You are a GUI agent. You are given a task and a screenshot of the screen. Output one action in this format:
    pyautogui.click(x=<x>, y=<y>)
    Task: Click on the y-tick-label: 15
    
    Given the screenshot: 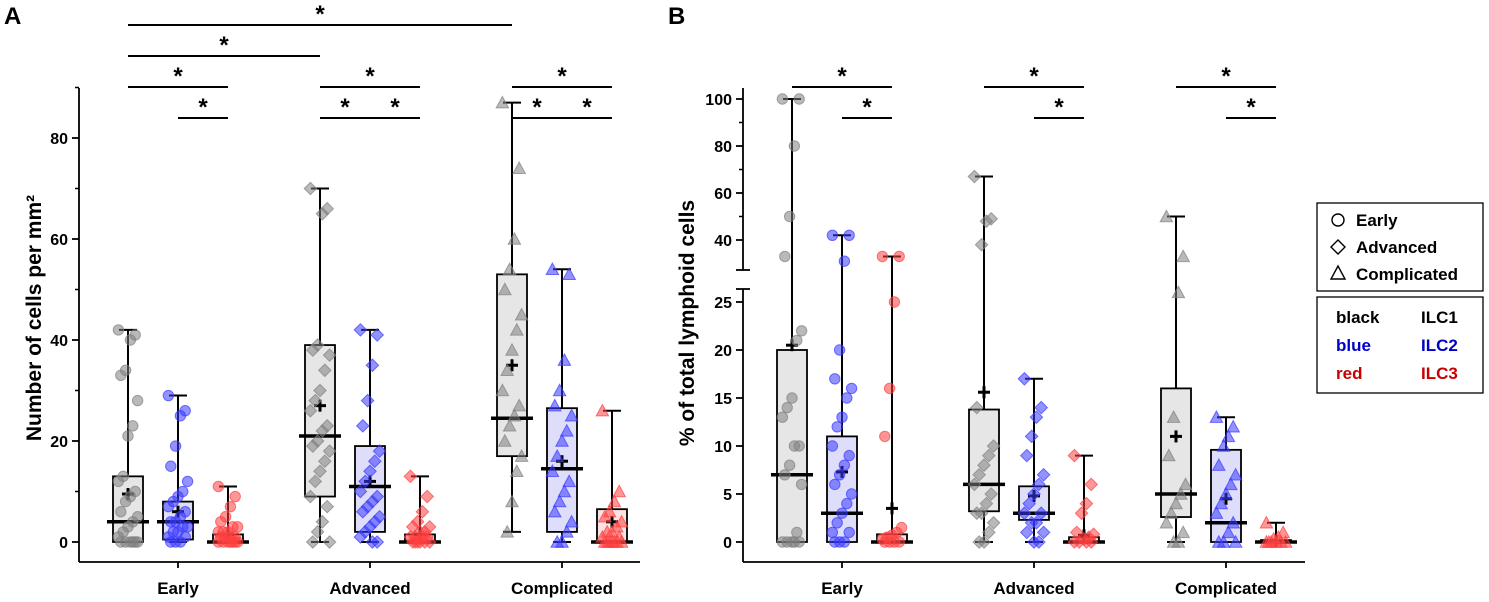 What is the action you would take?
    pyautogui.click(x=723, y=399)
    